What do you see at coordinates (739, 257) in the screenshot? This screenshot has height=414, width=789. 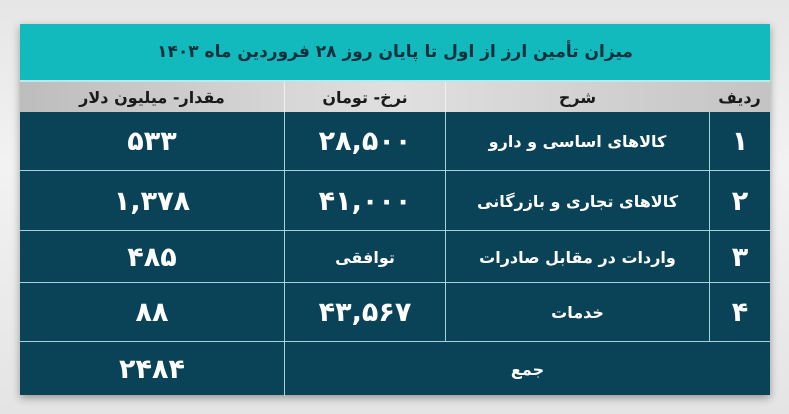 I see `row-index: ۳` at bounding box center [739, 257].